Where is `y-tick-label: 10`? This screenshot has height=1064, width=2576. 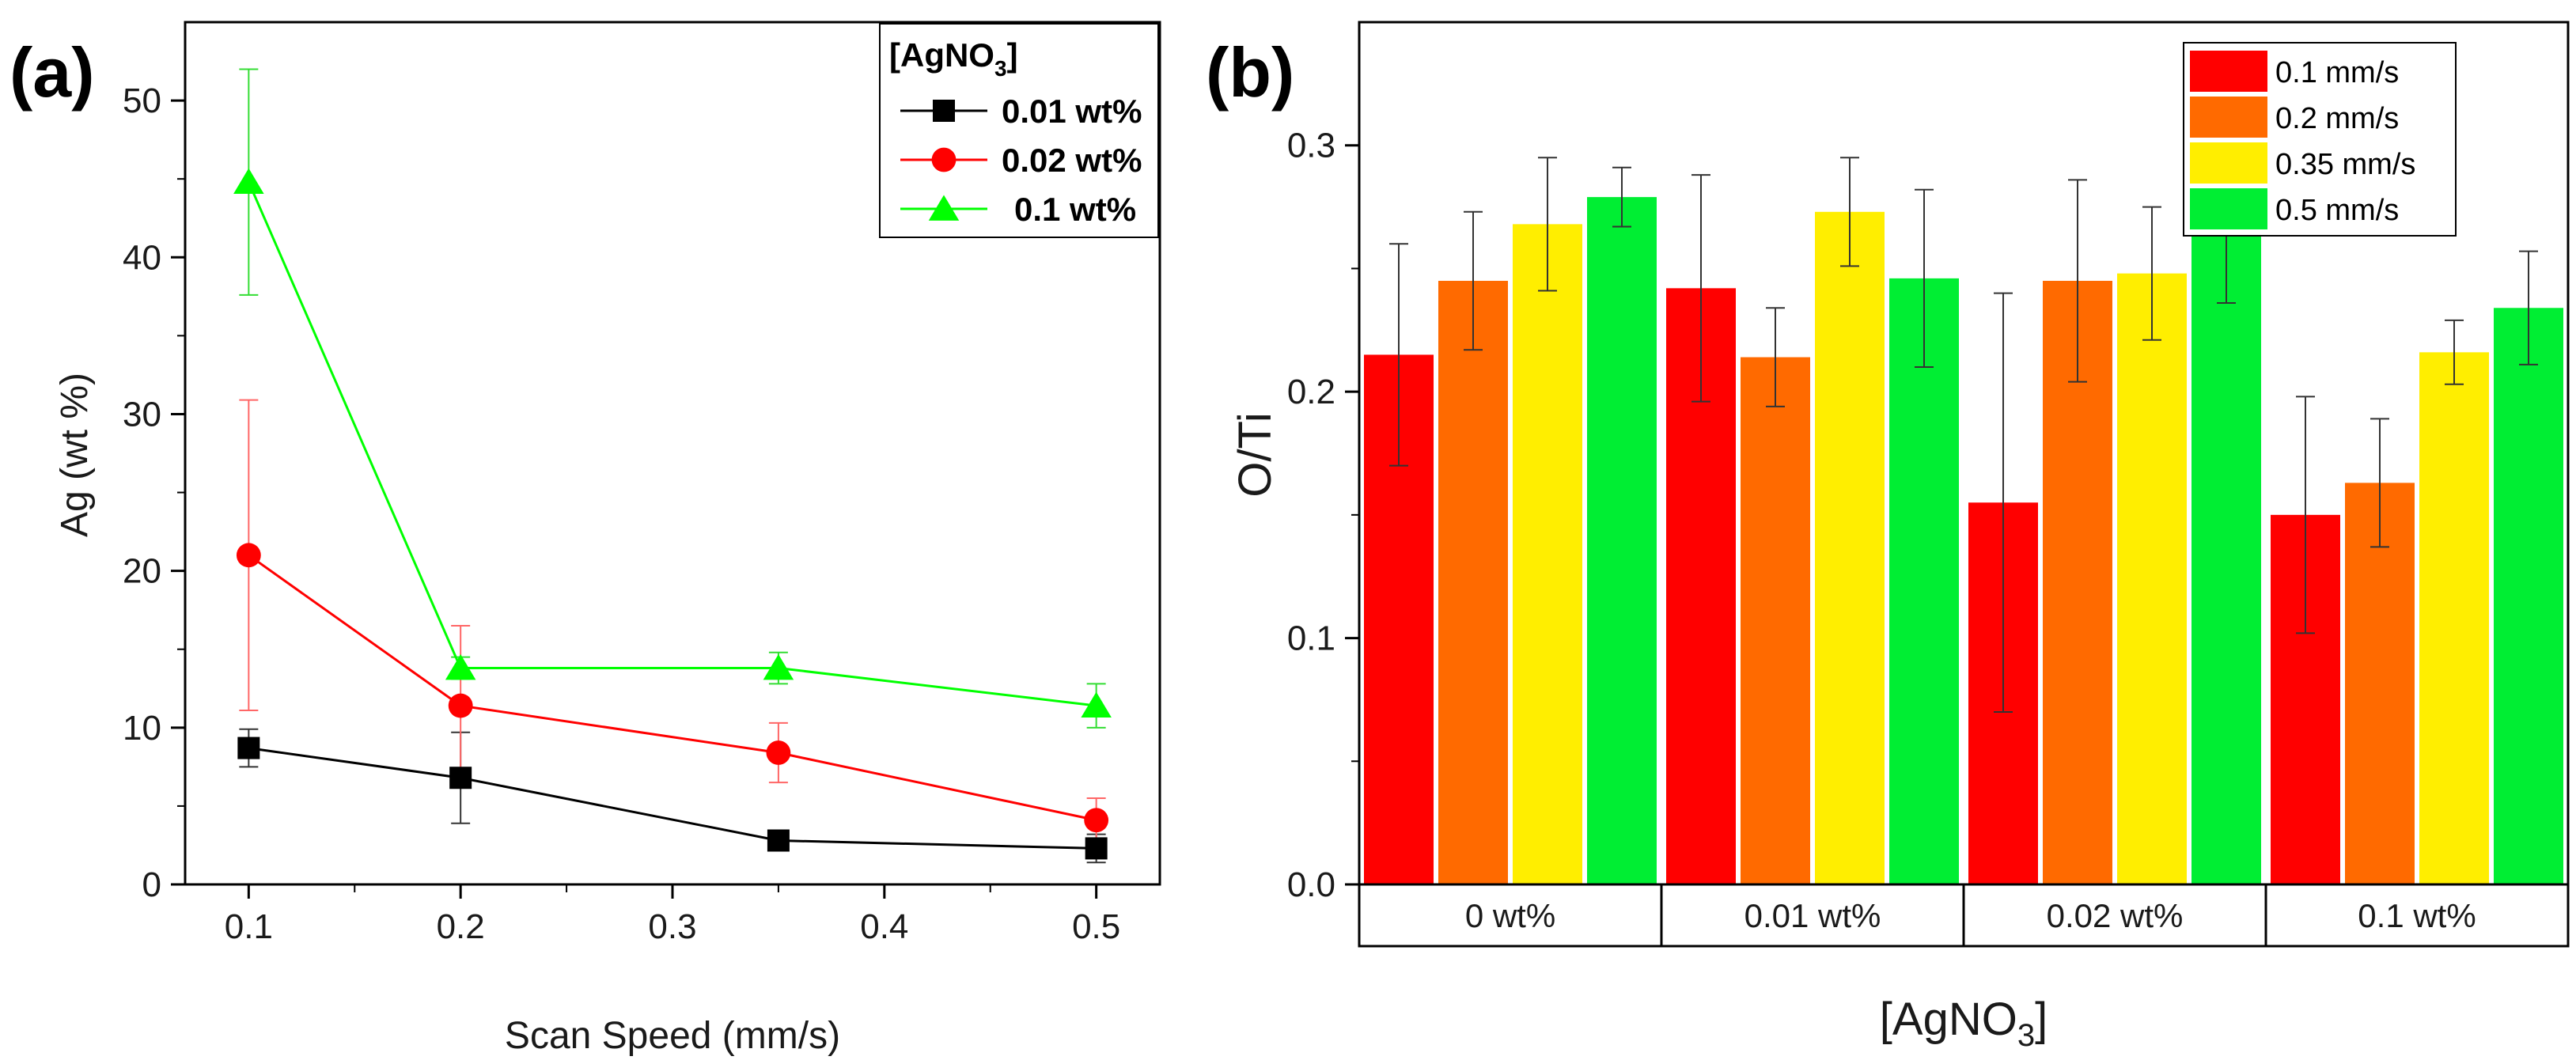 y-tick-label: 10 is located at coordinates (142, 728).